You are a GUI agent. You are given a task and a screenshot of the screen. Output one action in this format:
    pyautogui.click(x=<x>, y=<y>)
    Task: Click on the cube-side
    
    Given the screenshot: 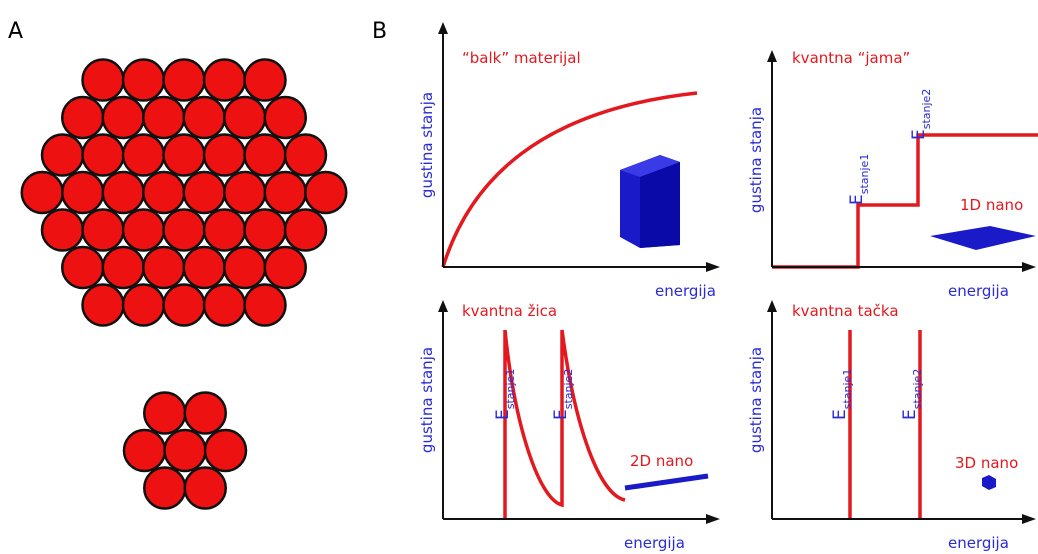 What is the action you would take?
    pyautogui.click(x=660, y=205)
    